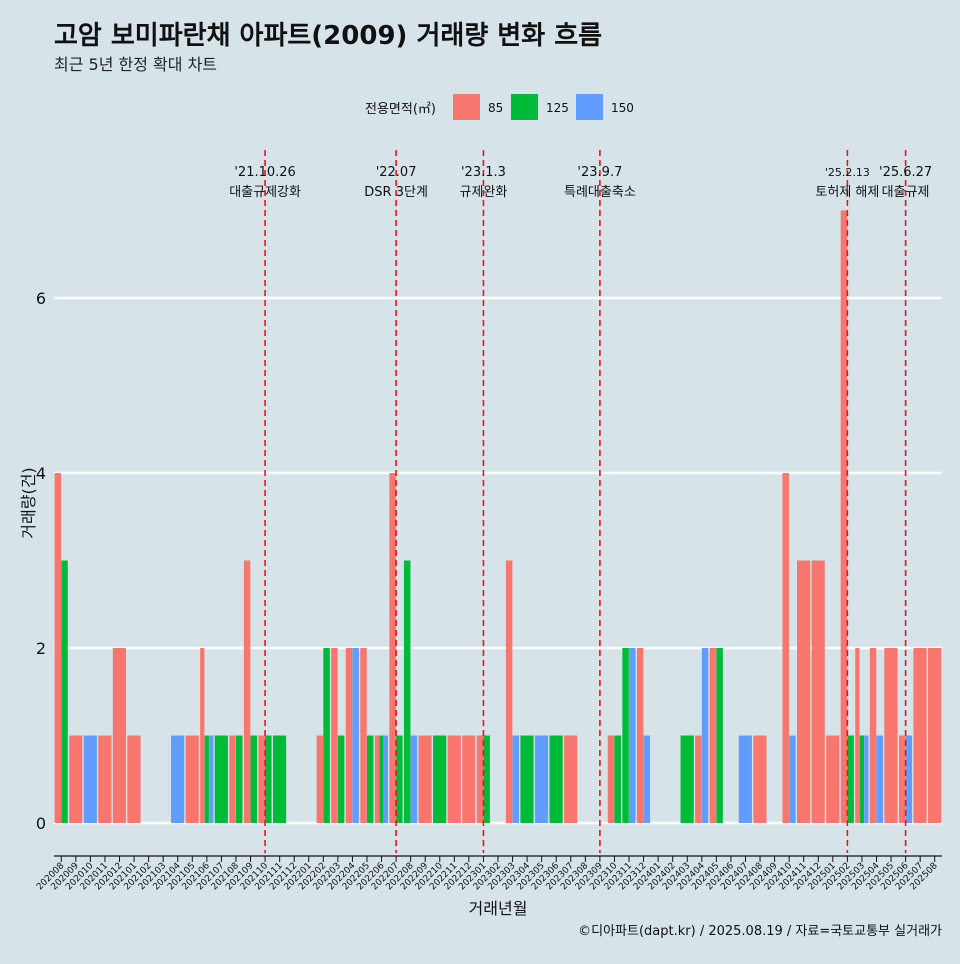 The width and height of the screenshot is (960, 964). I want to click on legend-label-125: 125, so click(557, 108).